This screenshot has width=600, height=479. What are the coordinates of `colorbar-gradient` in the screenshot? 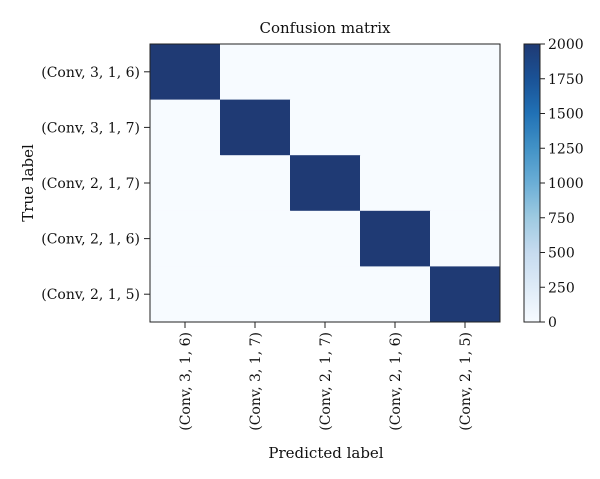 It's located at (532, 183).